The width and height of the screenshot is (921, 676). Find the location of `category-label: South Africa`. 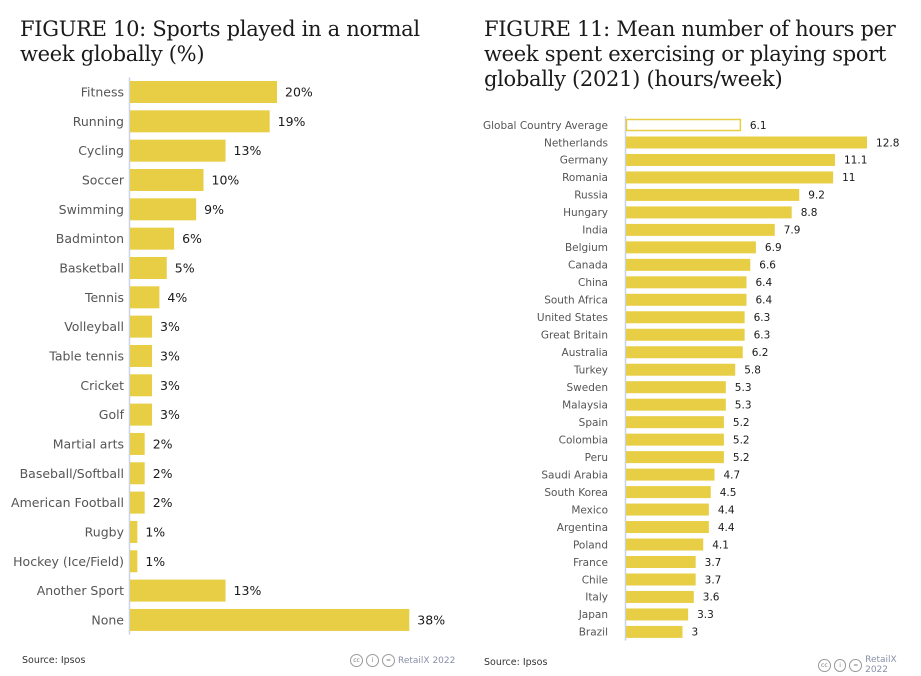

category-label: South Africa is located at coordinates (576, 301).